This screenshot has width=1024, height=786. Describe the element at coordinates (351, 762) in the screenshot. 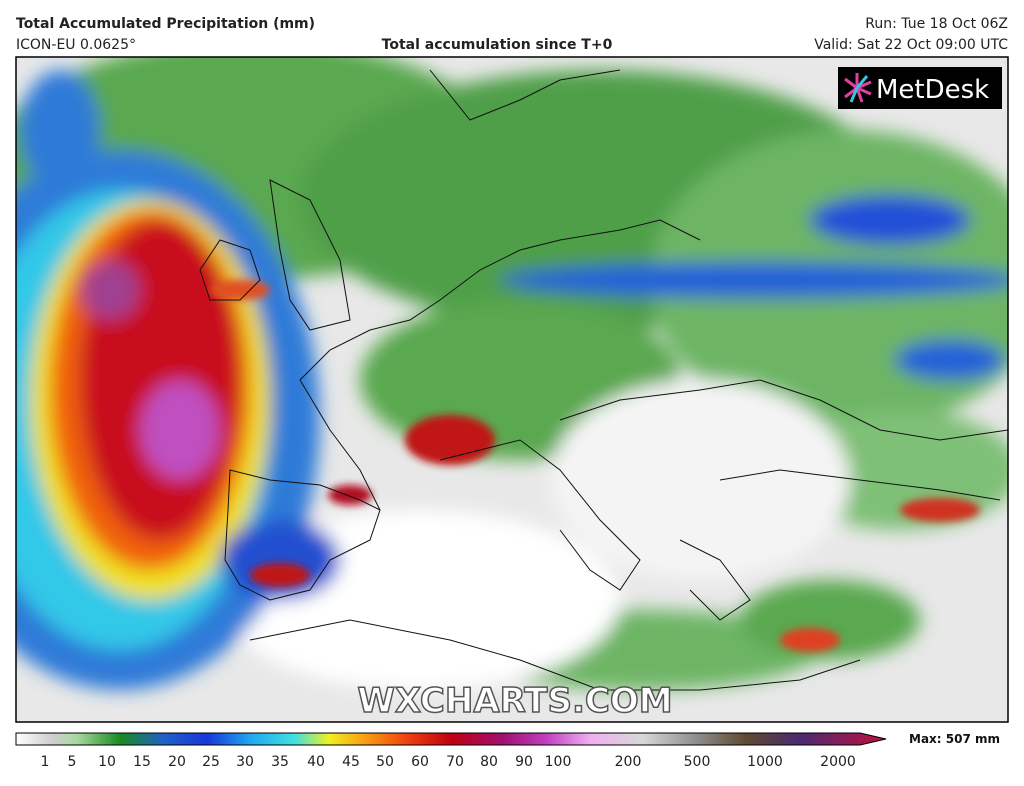

I see `legend-tick-label: 45` at that location.